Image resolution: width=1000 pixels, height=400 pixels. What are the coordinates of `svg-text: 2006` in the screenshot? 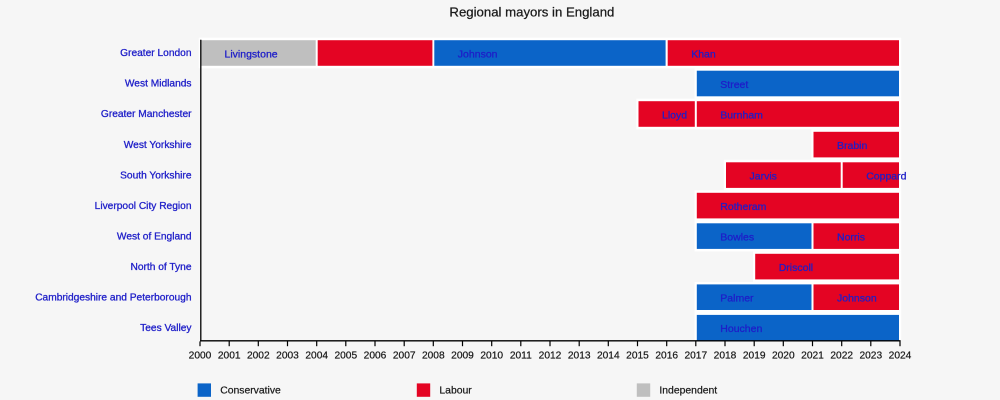 It's located at (375, 356).